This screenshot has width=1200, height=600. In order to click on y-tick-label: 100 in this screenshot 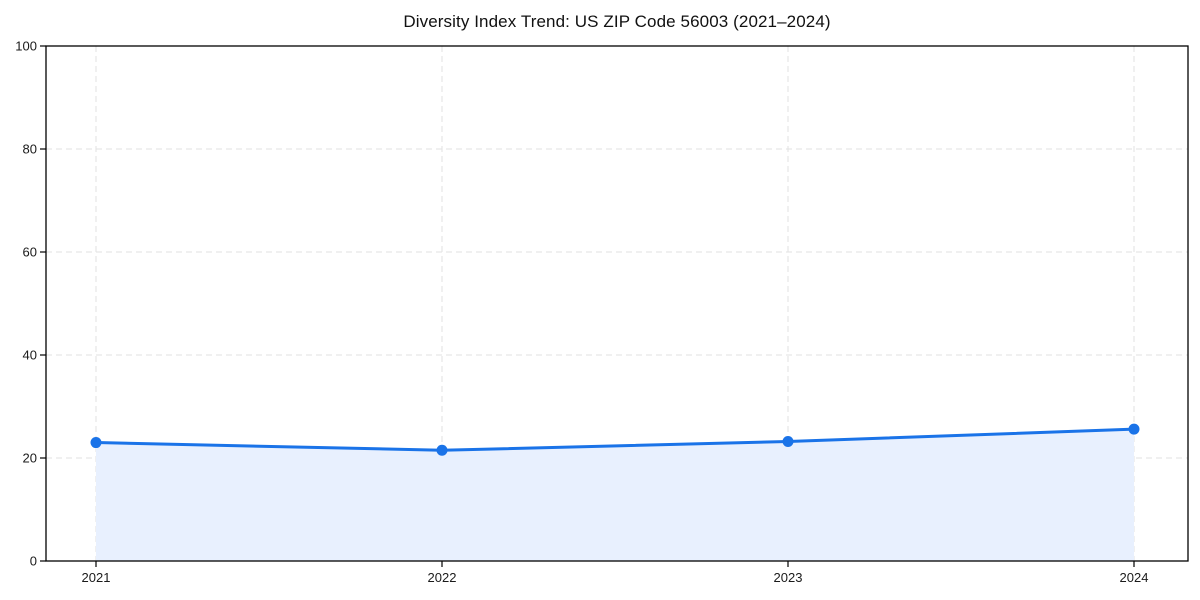, I will do `click(26, 46)`.